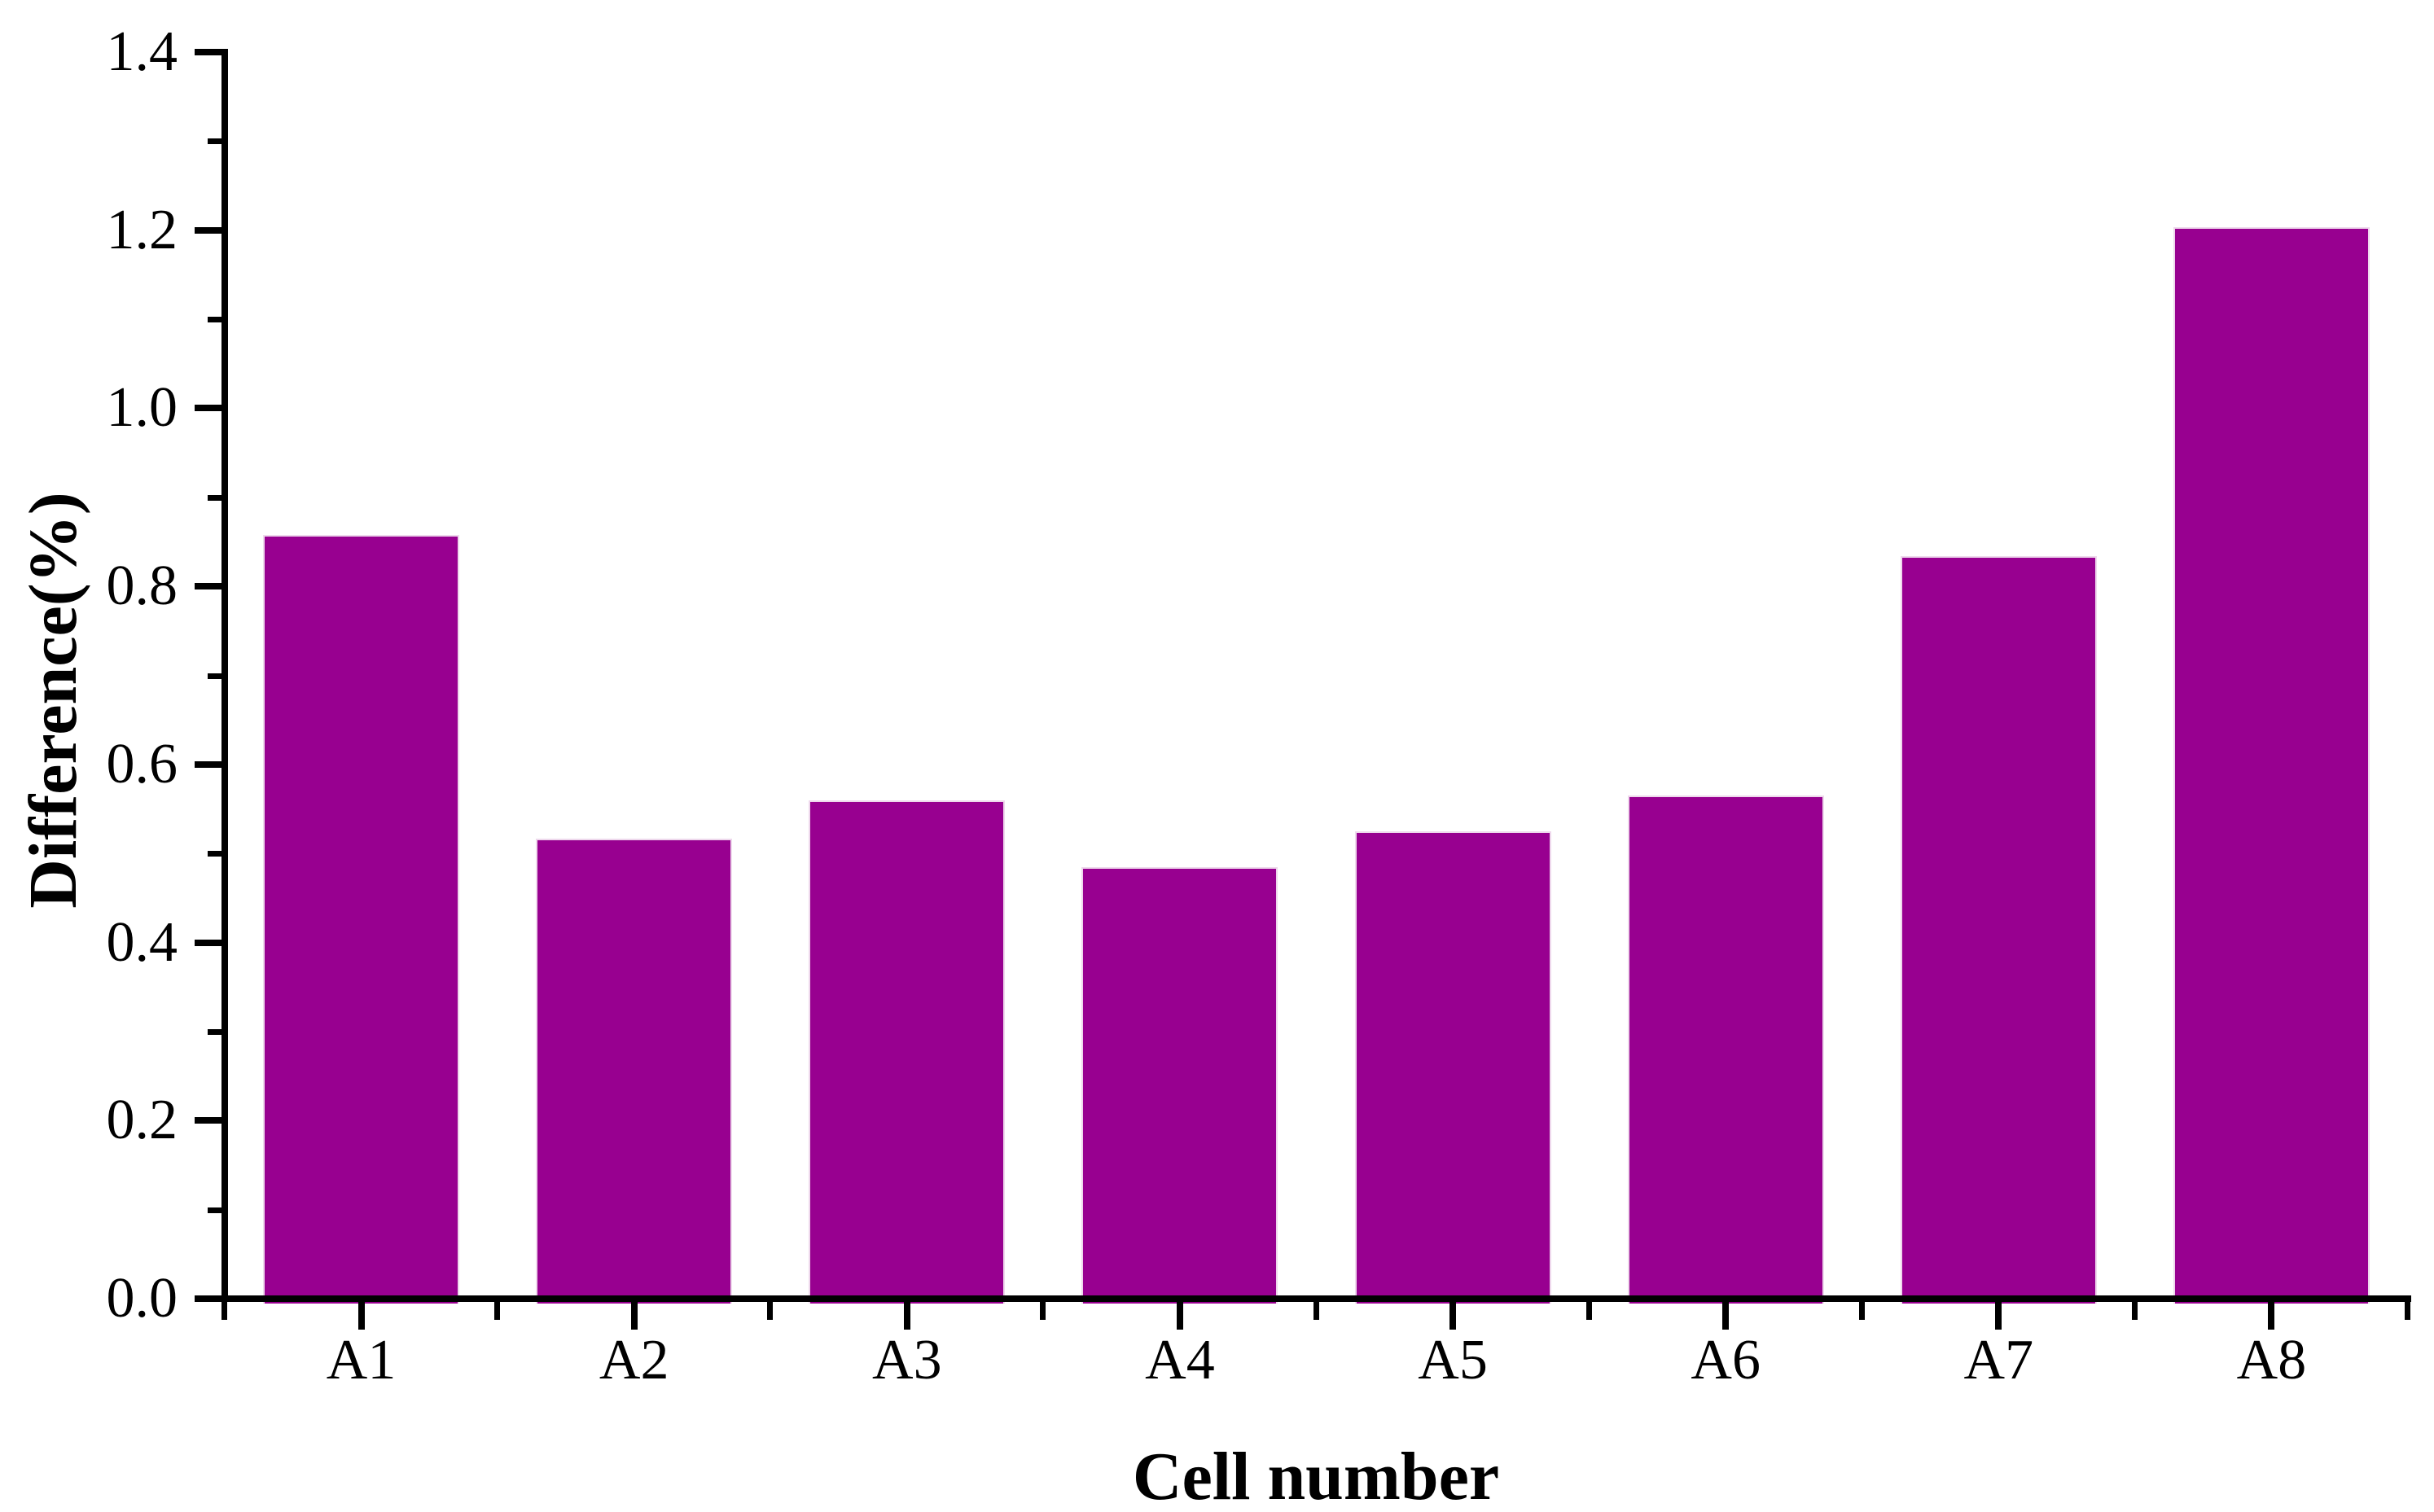  What do you see at coordinates (142, 52) in the screenshot?
I see `y-tick-label-7: 1.4` at bounding box center [142, 52].